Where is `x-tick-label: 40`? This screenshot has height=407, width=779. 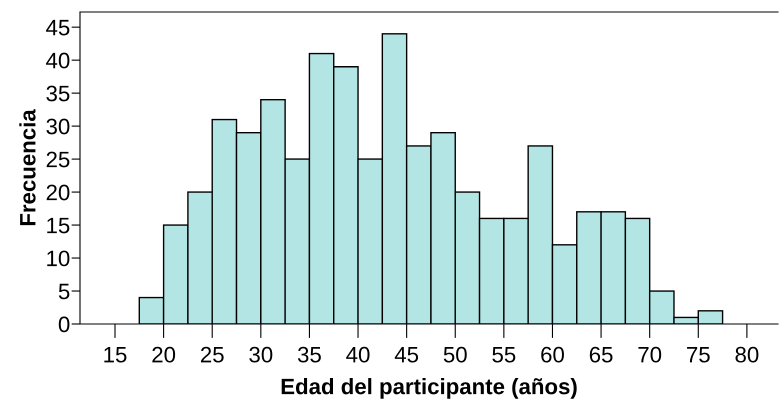
x-tick-label: 40 is located at coordinates (358, 354).